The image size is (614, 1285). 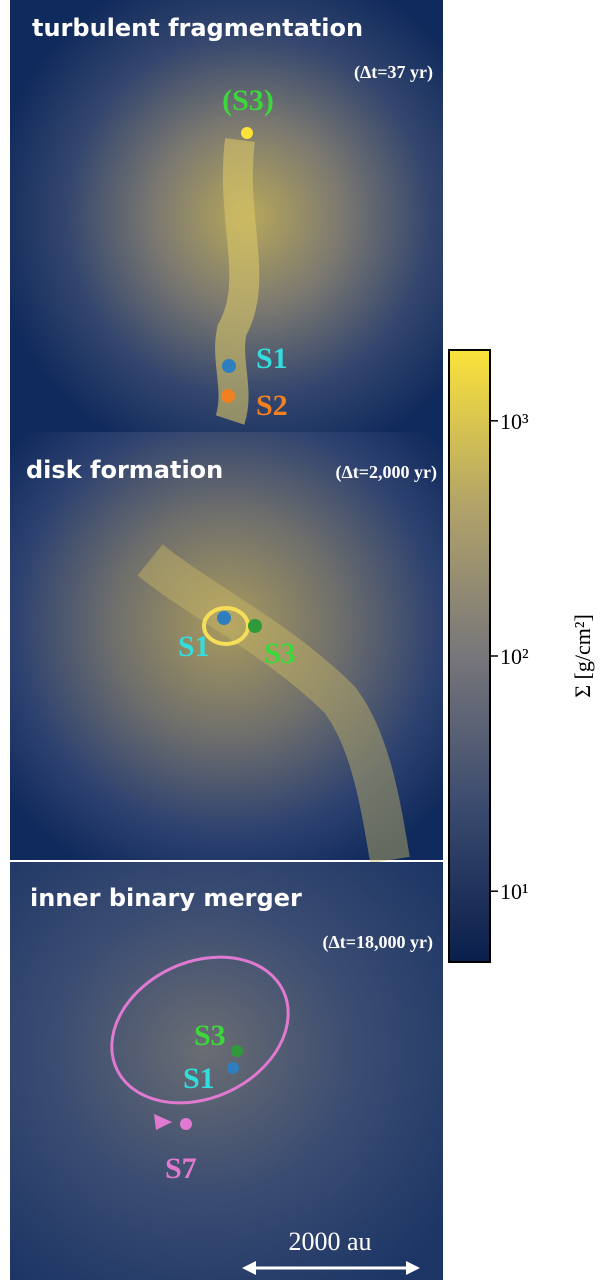 I want to click on colorbar-label: Σ [g/cm²], so click(x=582, y=656).